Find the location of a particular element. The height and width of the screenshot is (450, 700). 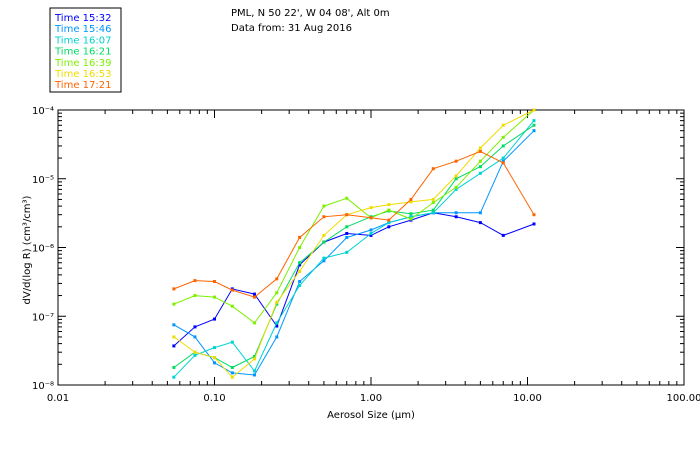

legend-entry: Time 16:39 is located at coordinates (82, 63).